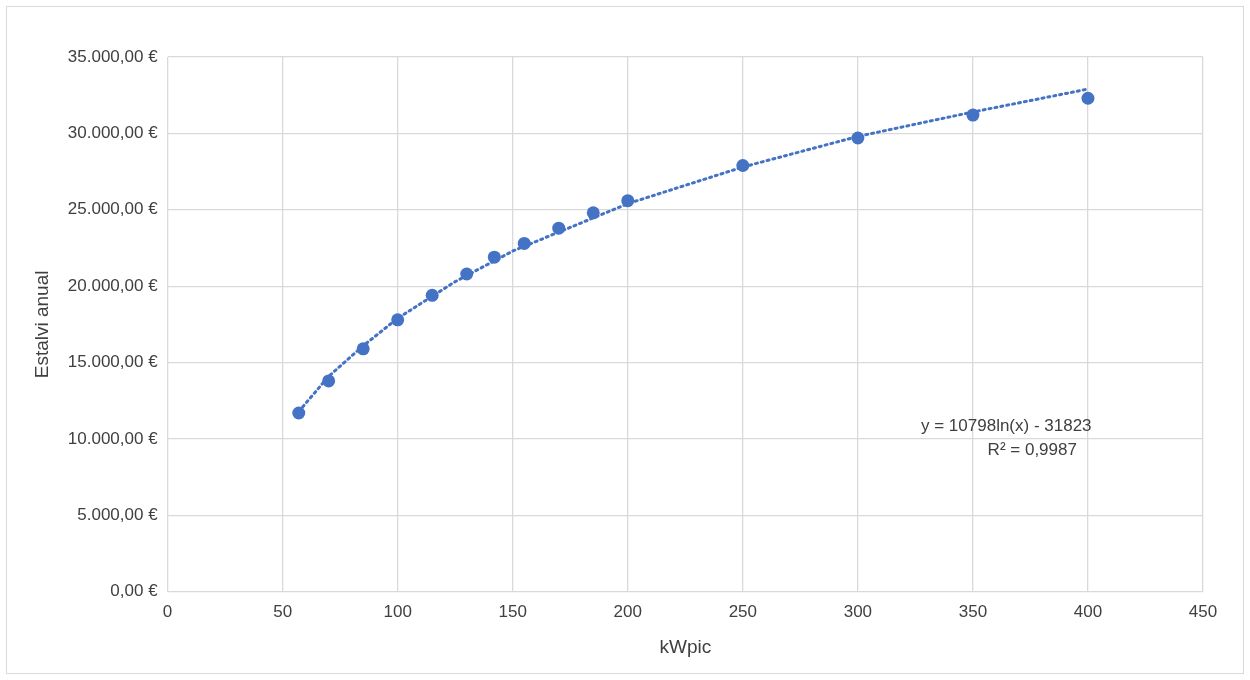  Describe the element at coordinates (113, 285) in the screenshot. I see `y-tick-label: 20.000,00 €` at that location.